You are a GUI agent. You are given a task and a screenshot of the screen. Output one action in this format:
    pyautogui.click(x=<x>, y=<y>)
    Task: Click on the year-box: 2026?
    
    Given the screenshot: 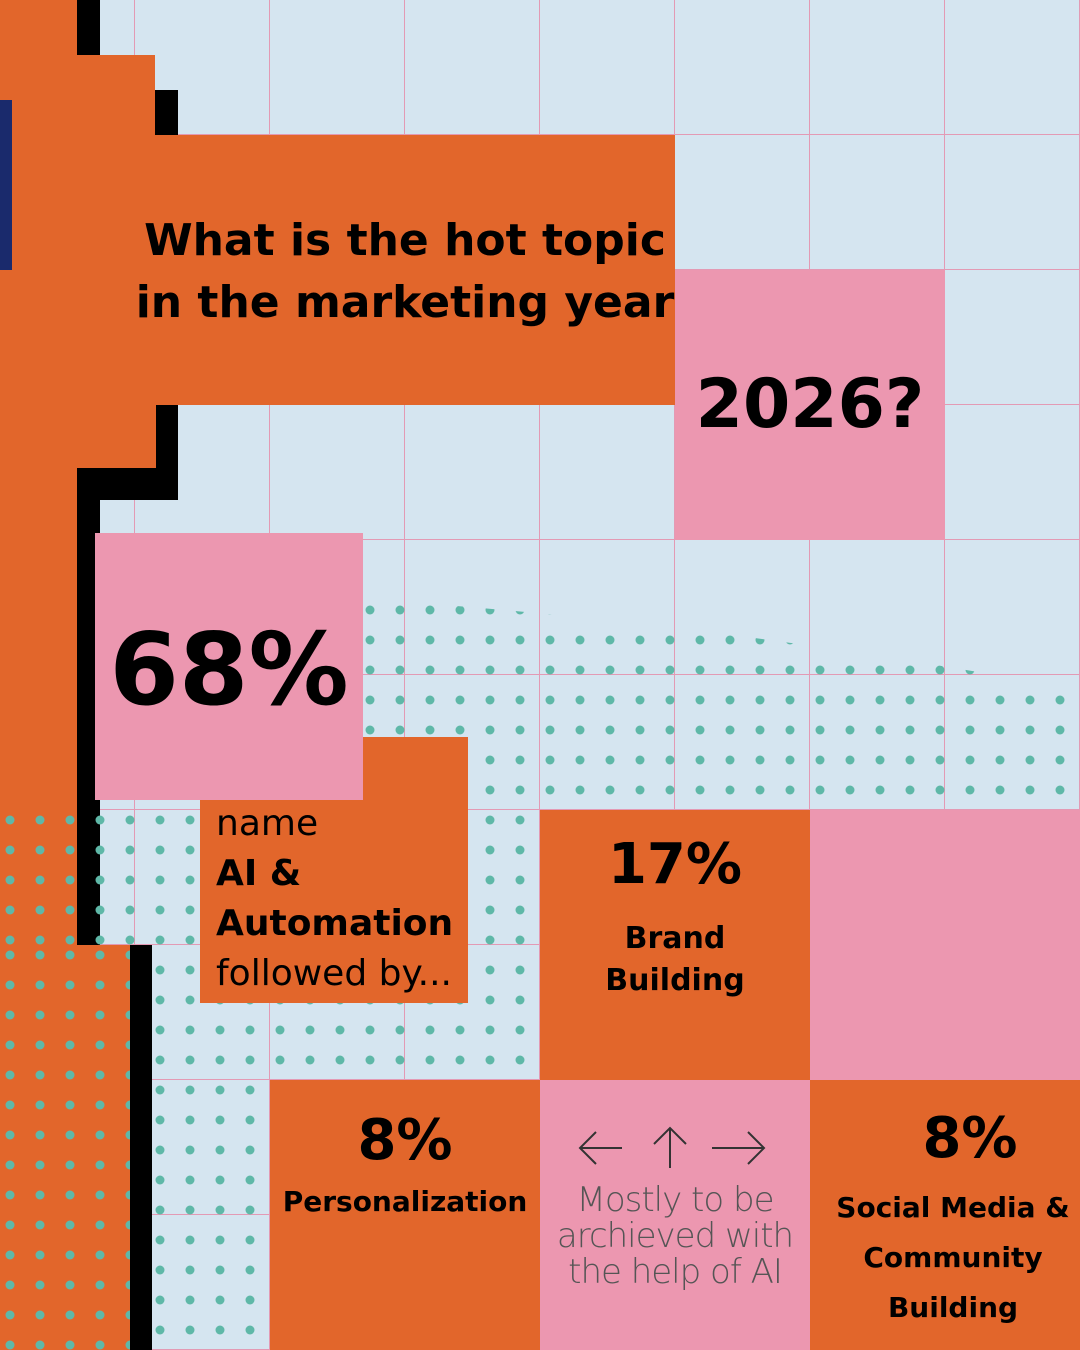 What is the action you would take?
    pyautogui.click(x=810, y=405)
    